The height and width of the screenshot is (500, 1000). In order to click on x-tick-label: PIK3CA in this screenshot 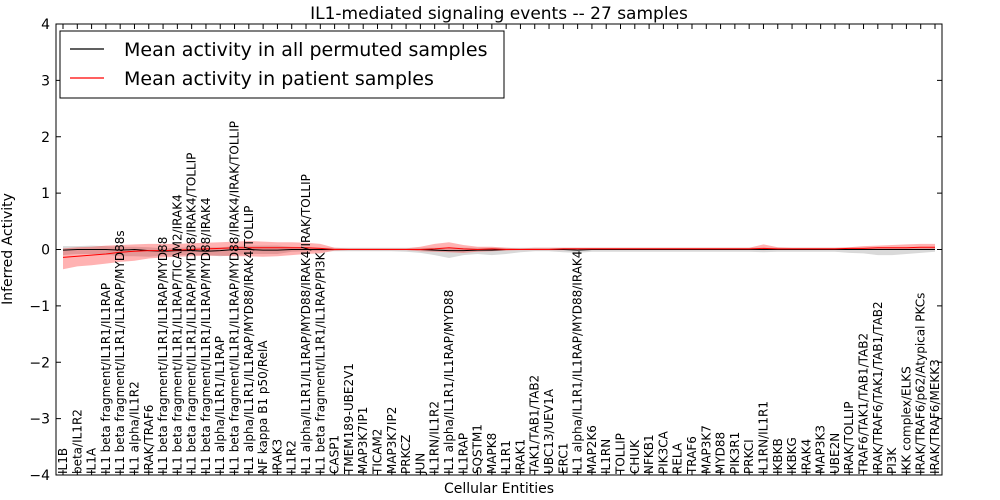, I will do `click(663, 452)`.